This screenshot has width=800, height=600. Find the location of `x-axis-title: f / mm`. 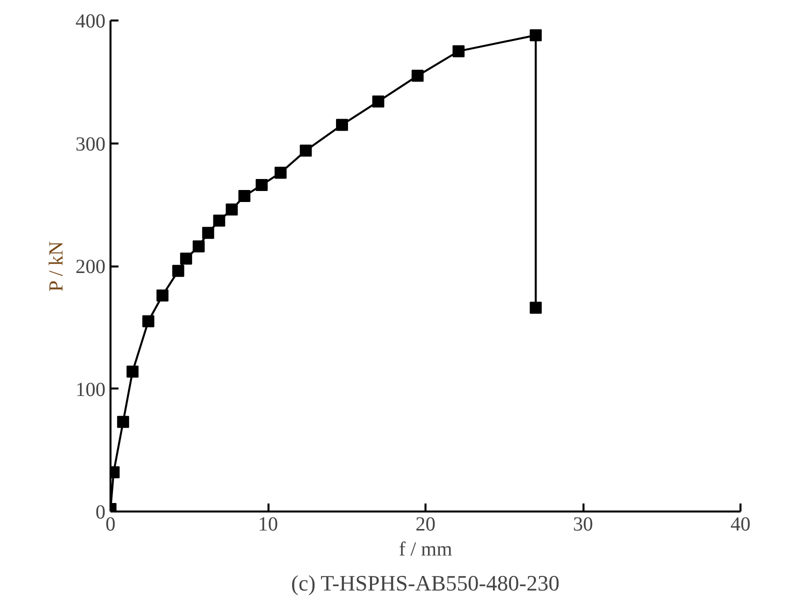

x-axis-title: f / mm is located at coordinates (425, 549).